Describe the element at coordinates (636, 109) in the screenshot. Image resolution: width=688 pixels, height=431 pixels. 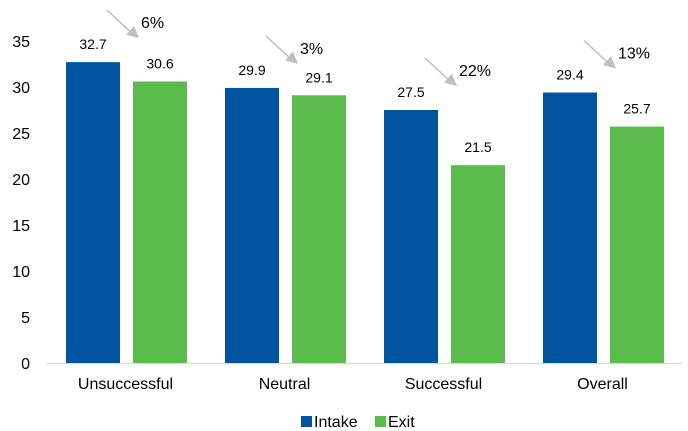
I see `data-label: 25.7` at that location.